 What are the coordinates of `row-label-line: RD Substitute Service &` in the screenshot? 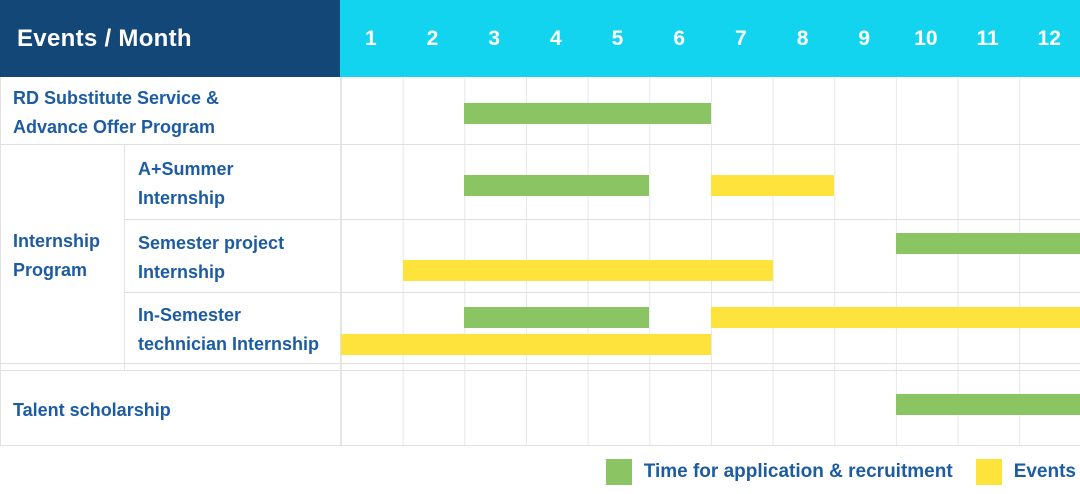 It's located at (116, 97).